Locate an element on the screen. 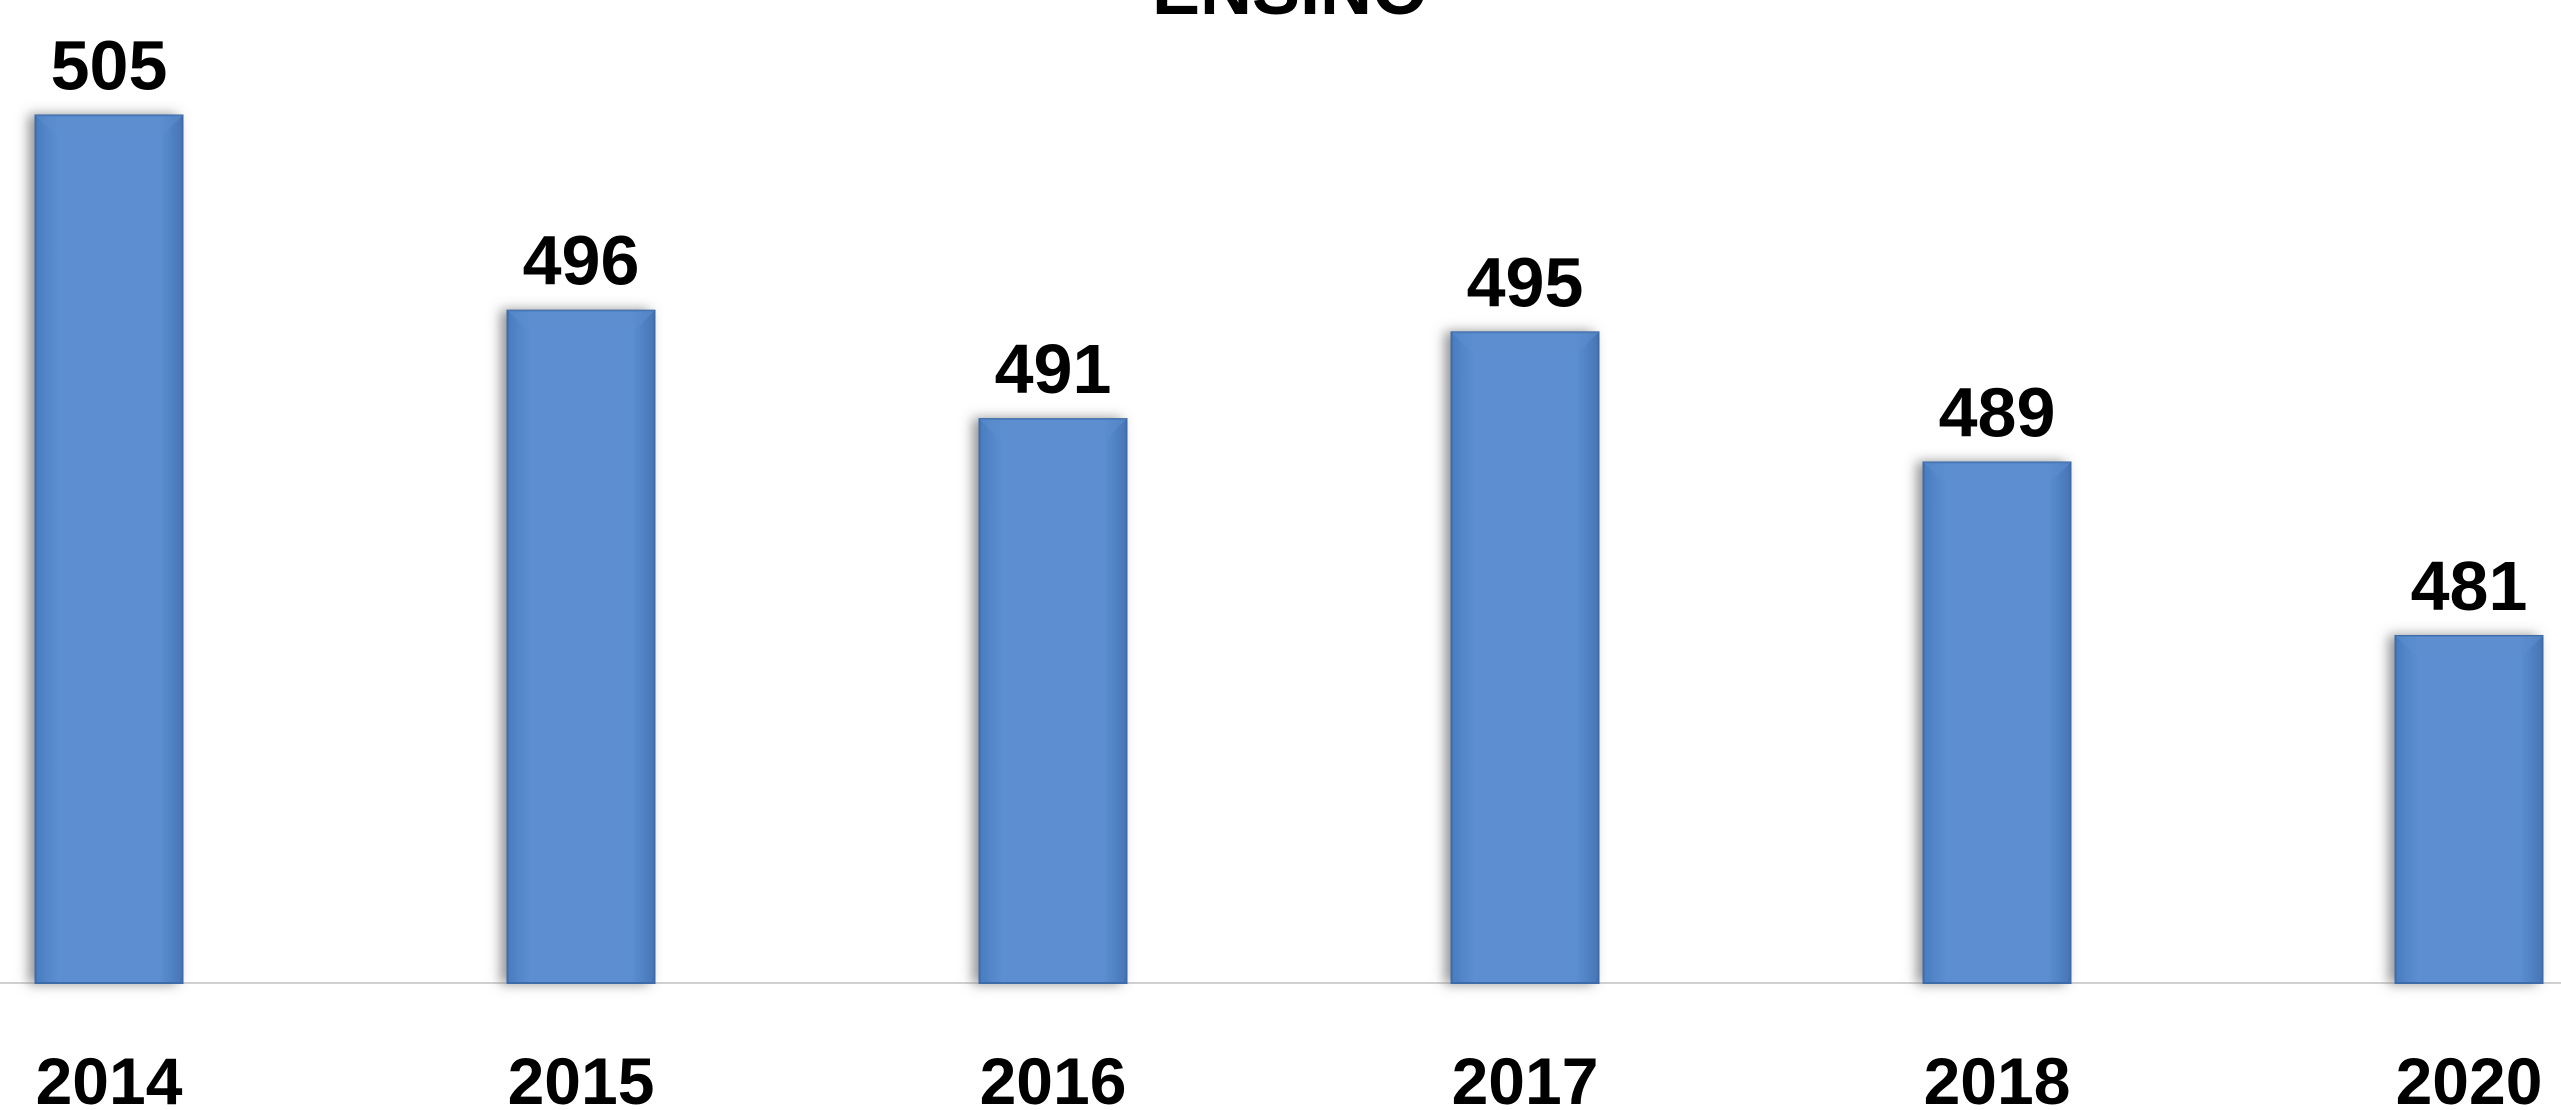 This screenshot has height=1110, width=2561. x-tick-label: 2020 is located at coordinates (2469, 1077).